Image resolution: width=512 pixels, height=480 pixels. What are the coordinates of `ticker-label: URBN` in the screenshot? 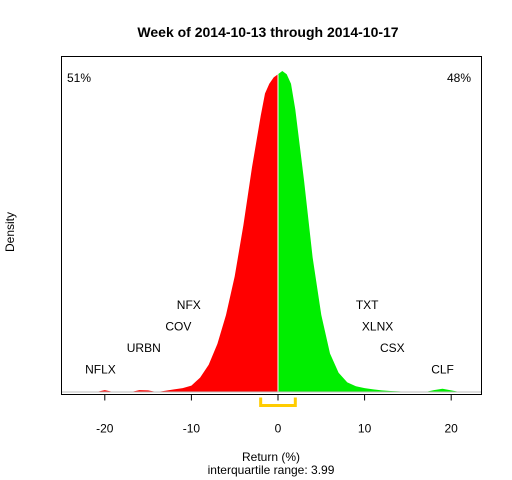 It's located at (144, 348).